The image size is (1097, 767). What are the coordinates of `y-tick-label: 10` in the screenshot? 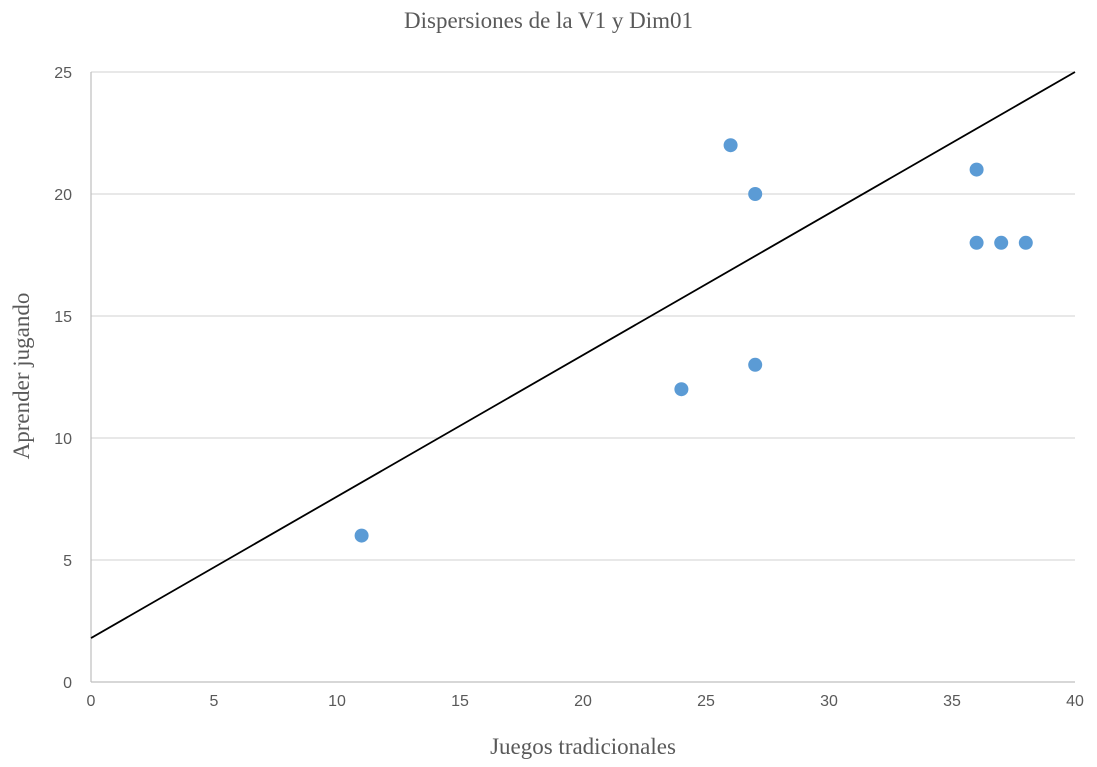 It's located at (63, 439).